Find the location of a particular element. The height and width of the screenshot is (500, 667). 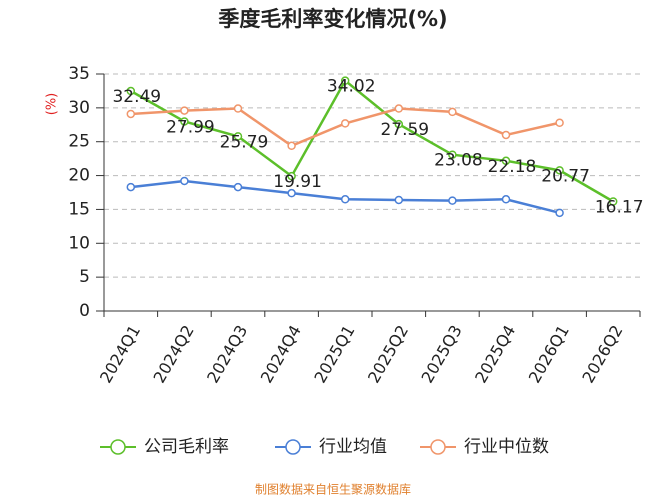

x-tick-label: 2026Q1 is located at coordinates (549, 354).